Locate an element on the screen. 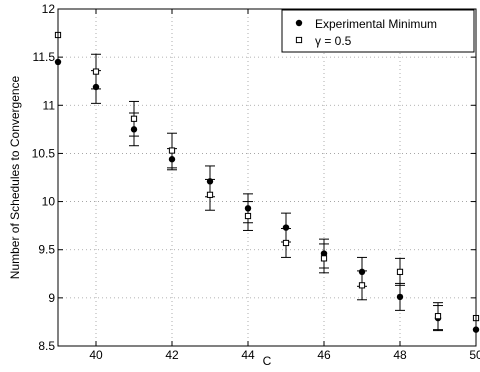 The width and height of the screenshot is (480, 372). y-axis-label: Number of Schedules to Convergence is located at coordinates (15, 177).